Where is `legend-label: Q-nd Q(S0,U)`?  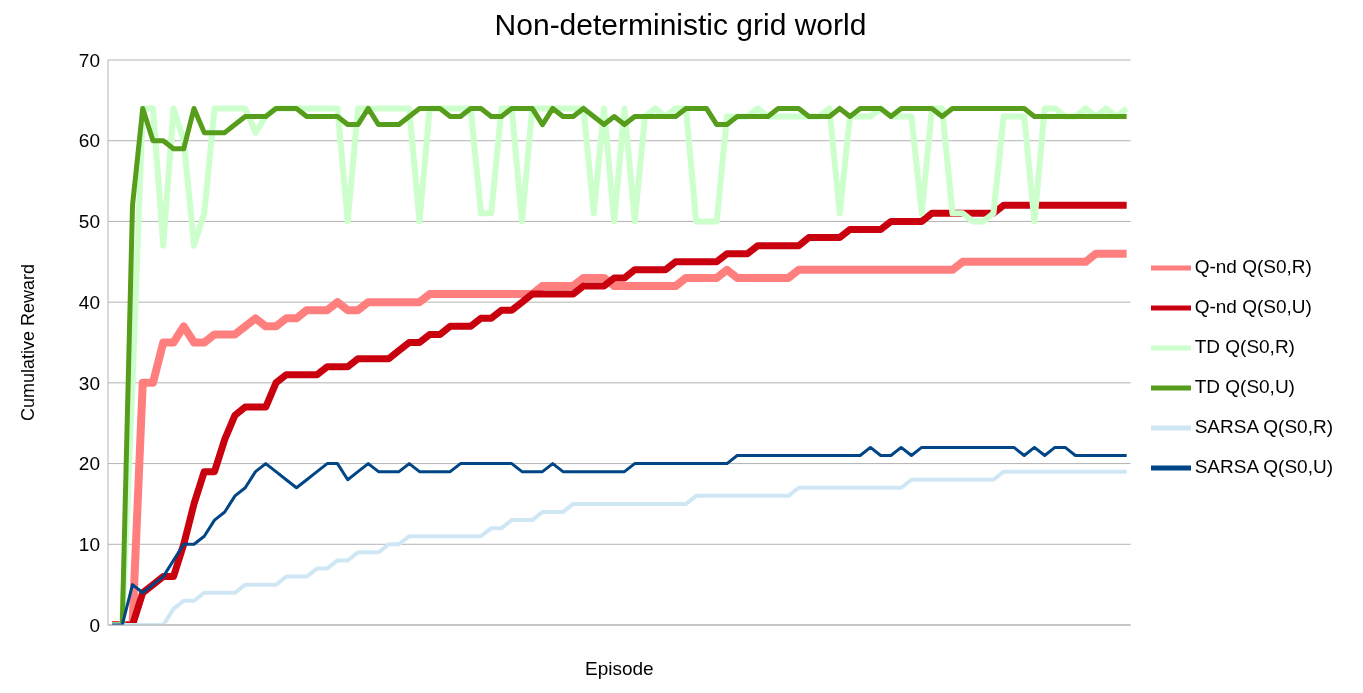
legend-label: Q-nd Q(S0,U) is located at coordinates (1253, 306).